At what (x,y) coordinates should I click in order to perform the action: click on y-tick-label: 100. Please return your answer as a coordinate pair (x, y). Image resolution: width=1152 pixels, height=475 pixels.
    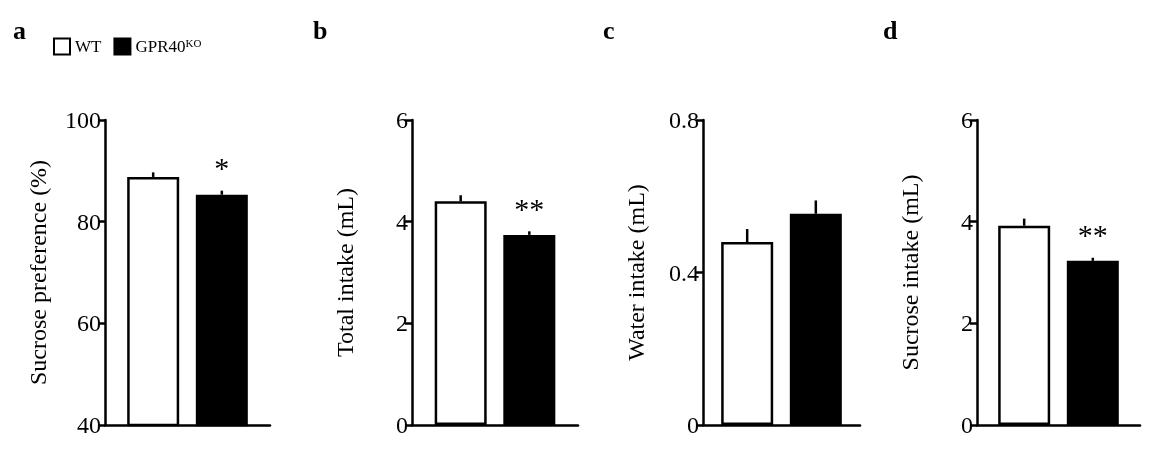
    Looking at the image, I should click on (83, 120).